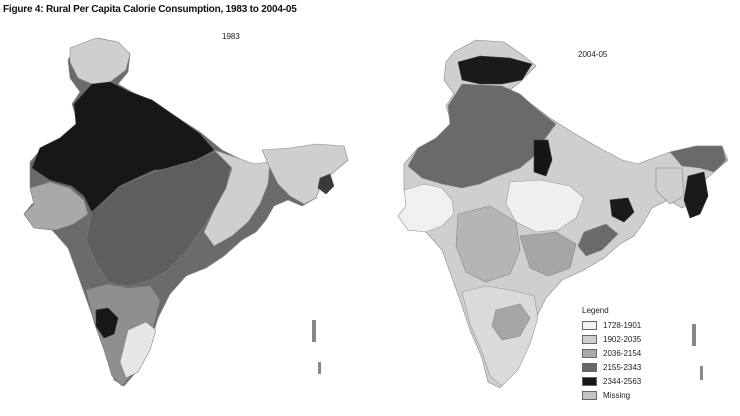 This screenshot has height=416, width=740. I want to click on legend-item: 2344-2563, so click(611, 381).